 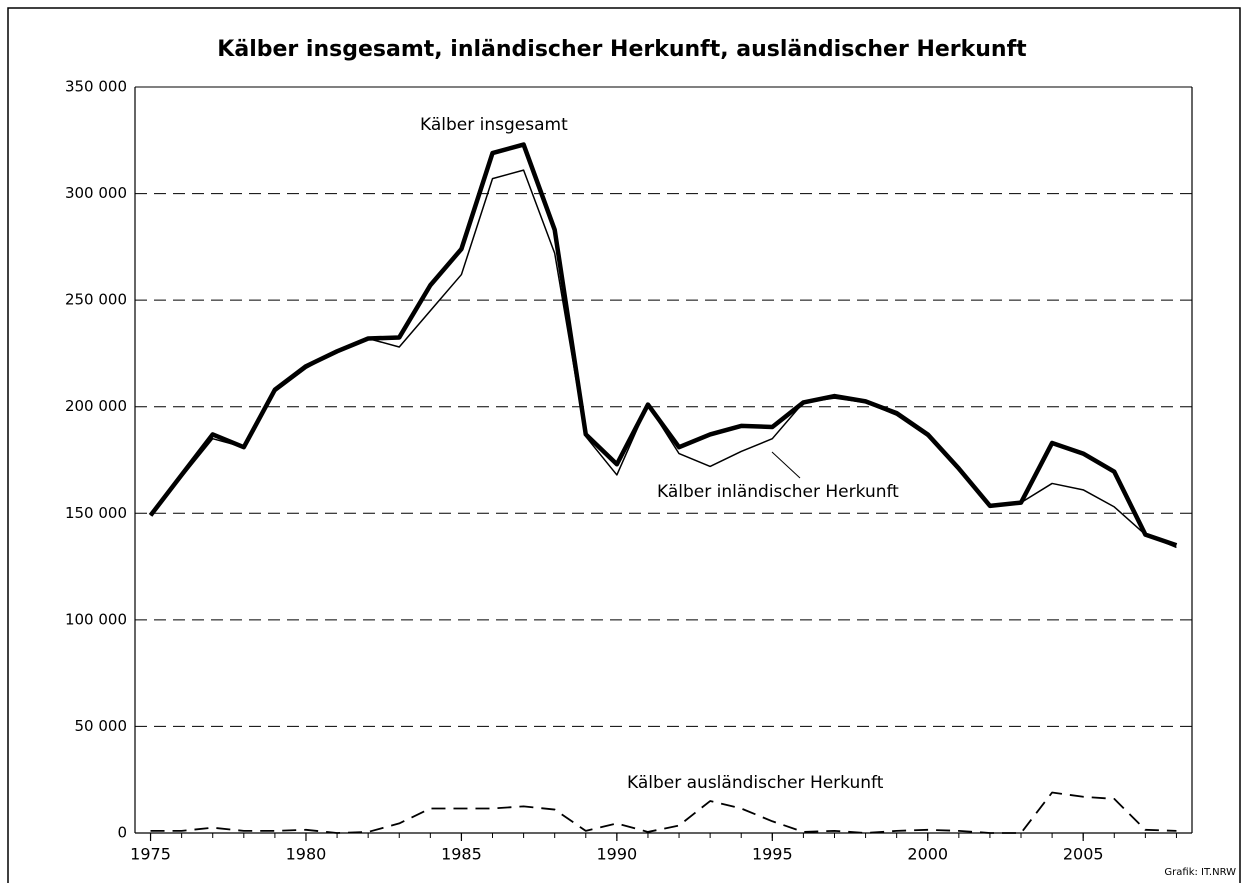 What do you see at coordinates (96, 300) in the screenshot?
I see `y-tick-label: 250 000` at bounding box center [96, 300].